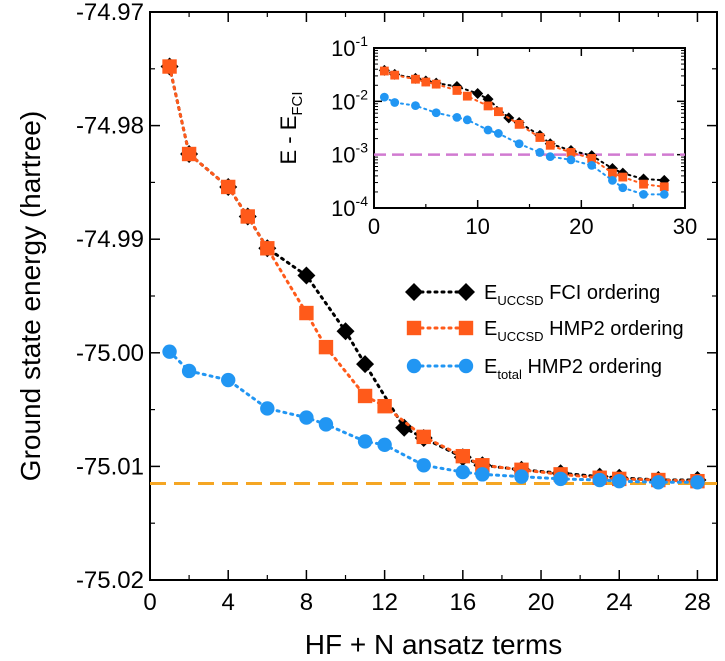 The image size is (725, 661). I want to click on x-tick-label: 28, so click(697, 602).